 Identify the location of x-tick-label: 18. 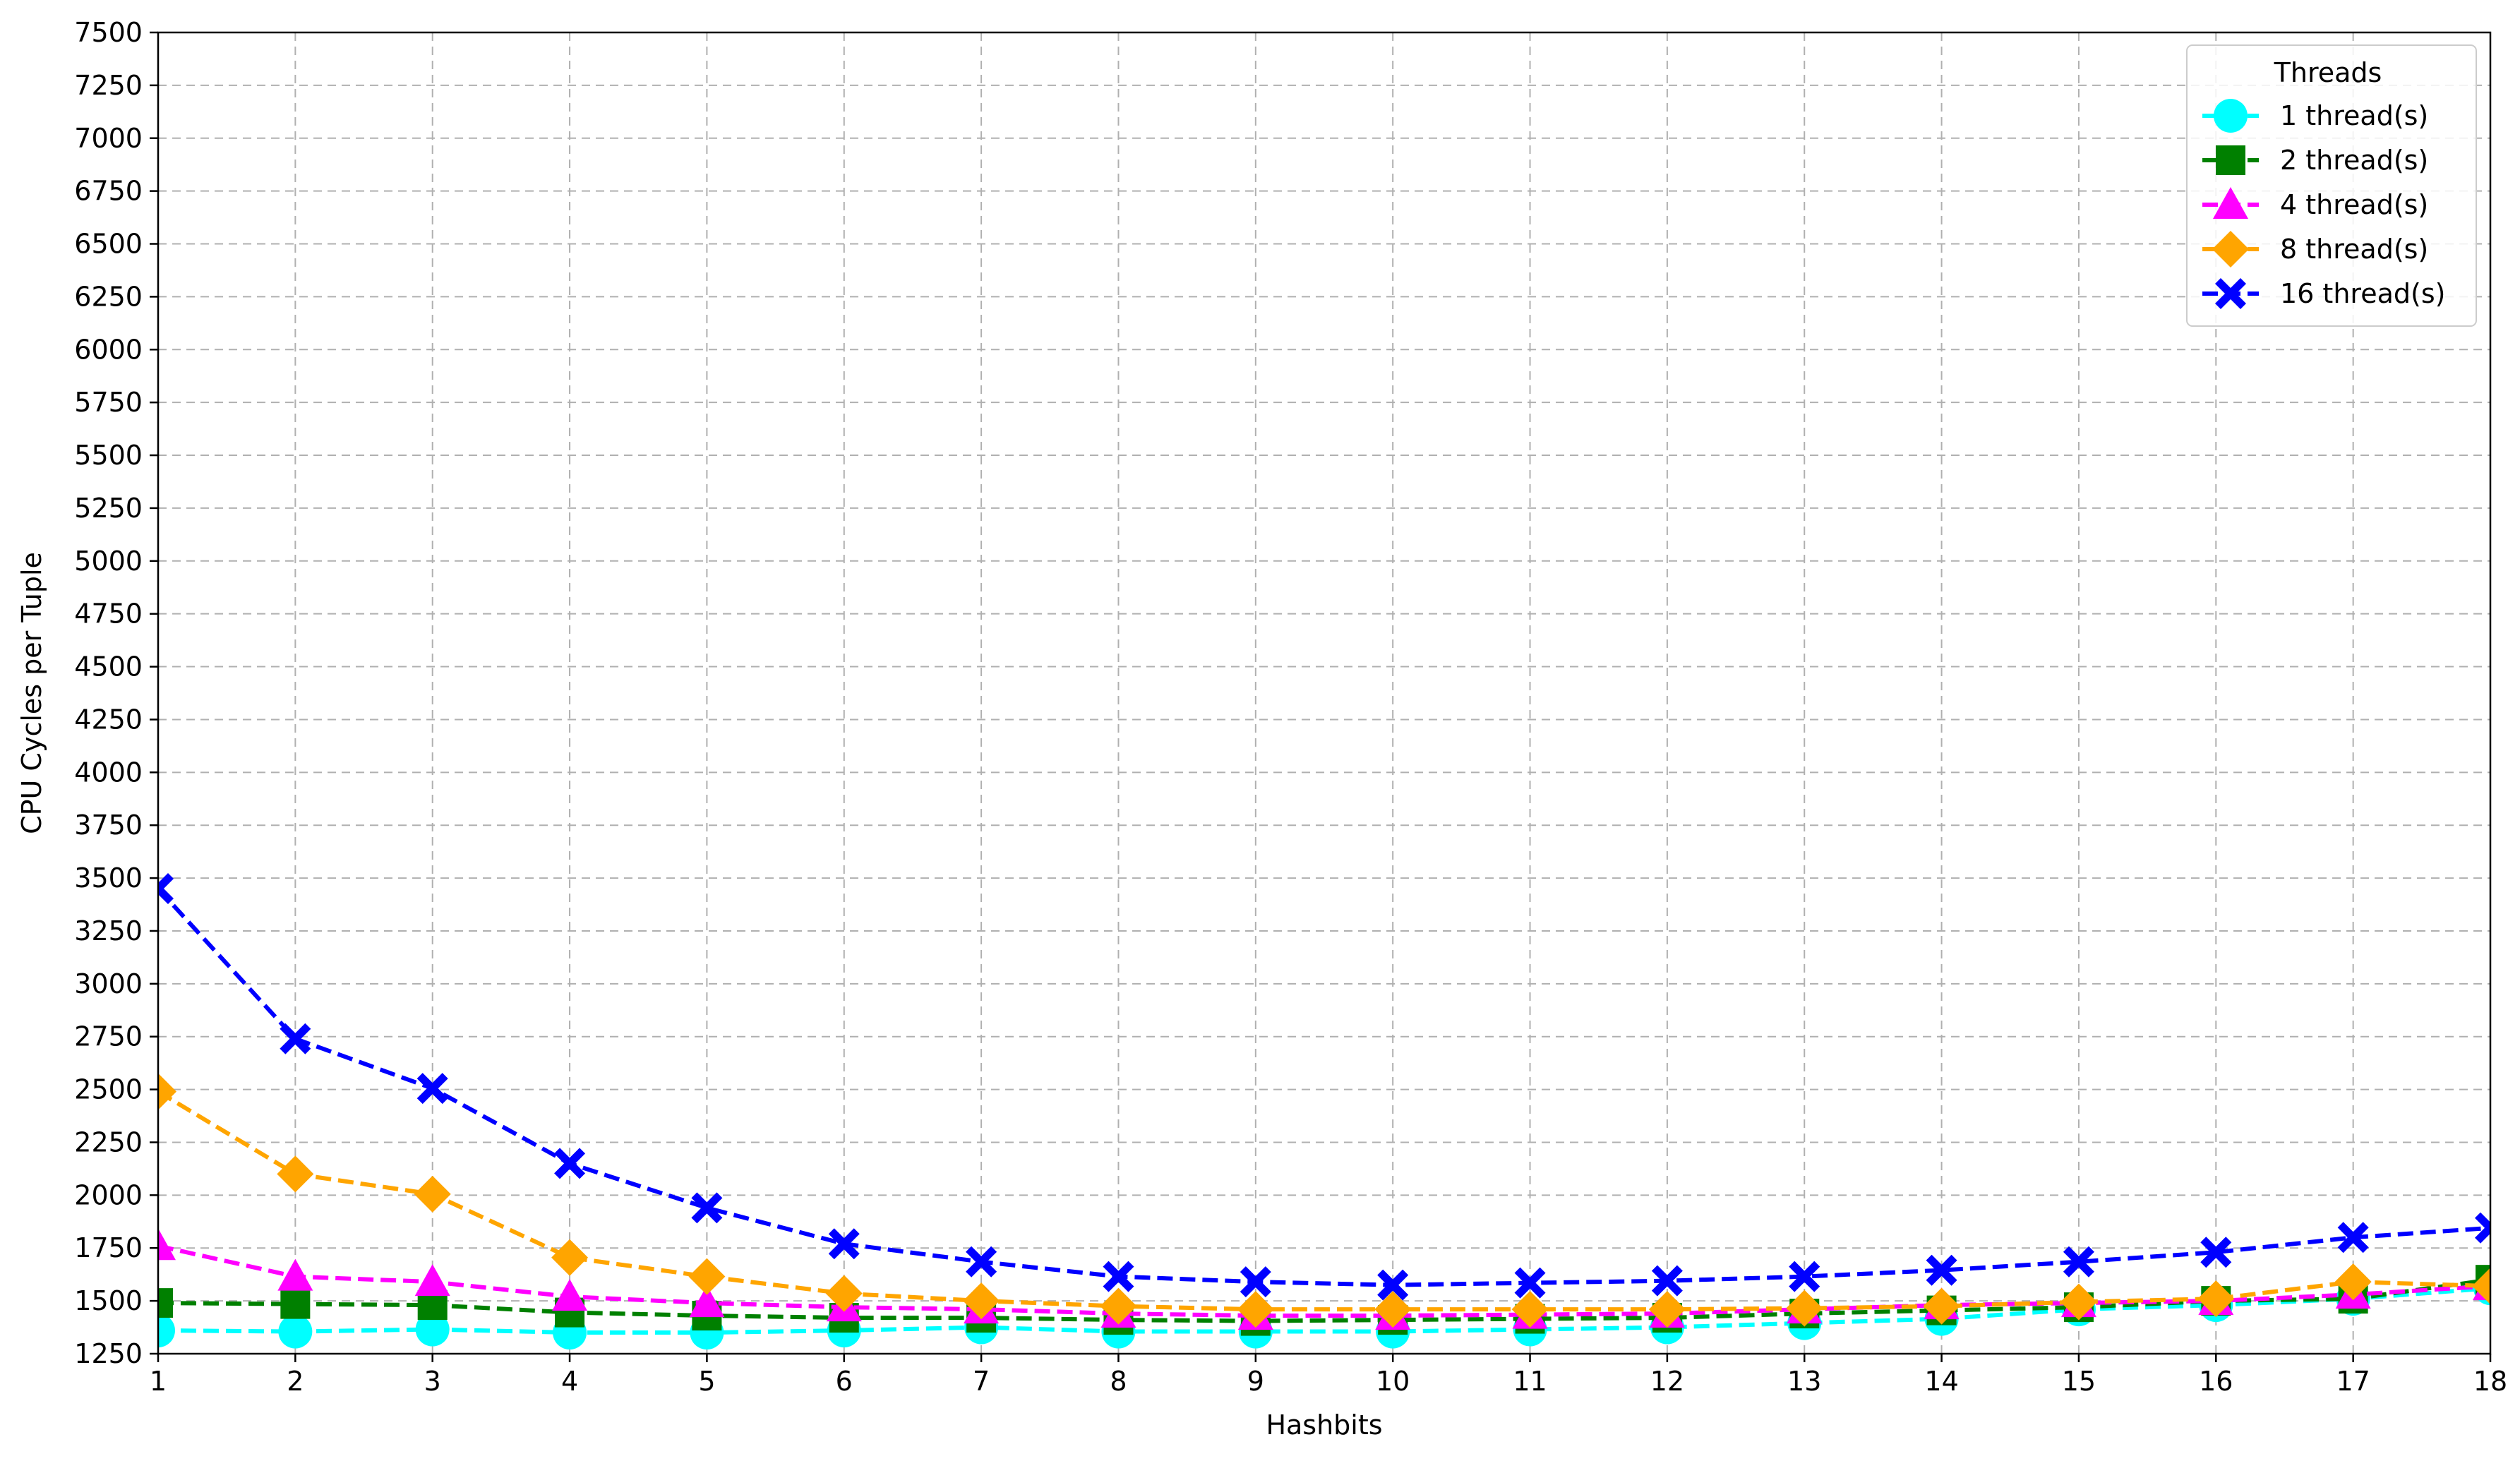
(2490, 1381).